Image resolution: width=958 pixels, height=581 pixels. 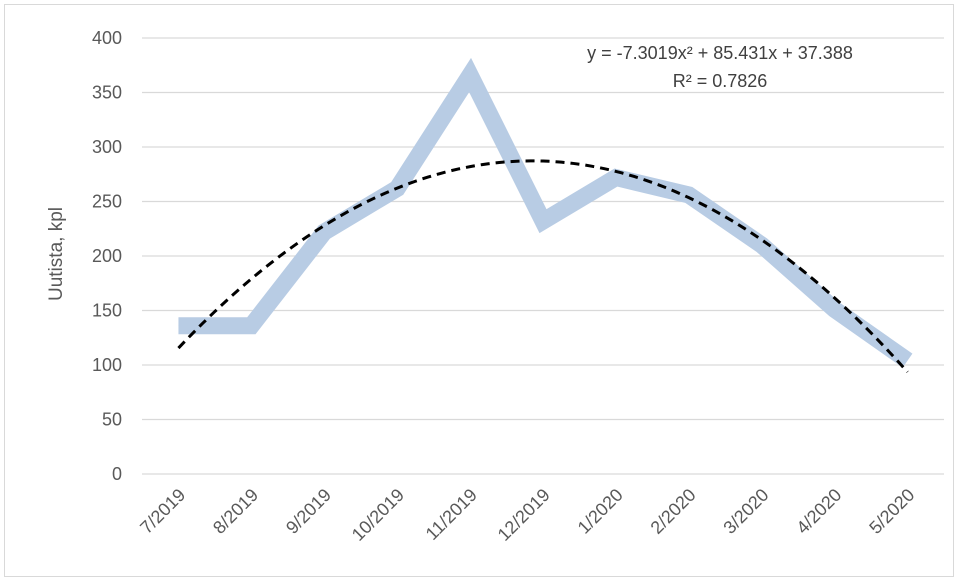 What do you see at coordinates (107, 365) in the screenshot?
I see `y-tick-label: 100` at bounding box center [107, 365].